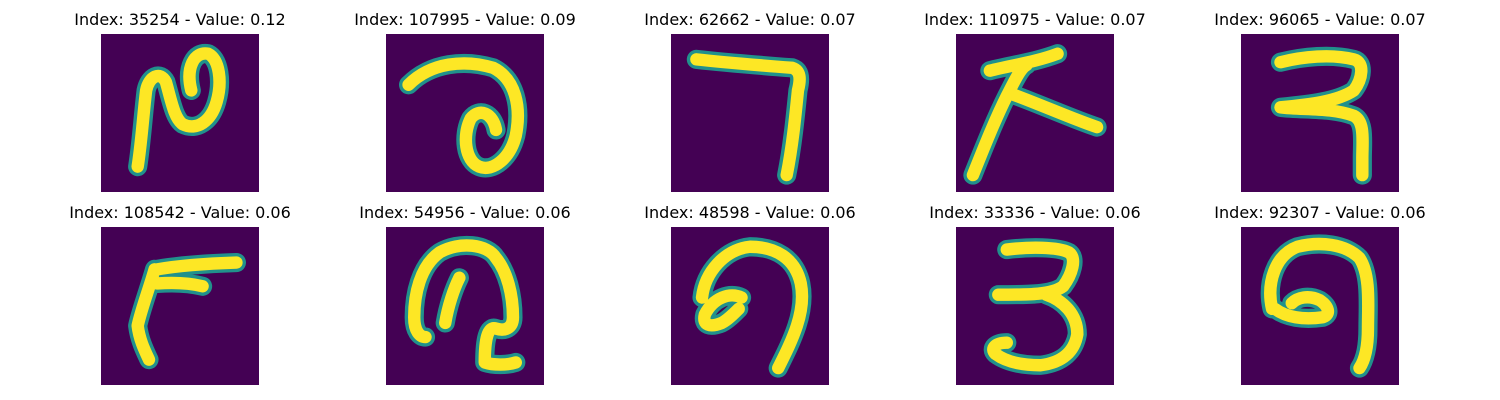  What do you see at coordinates (465, 19) in the screenshot?
I see `panel-title: Index: 107995 - Value: 0.09` at bounding box center [465, 19].